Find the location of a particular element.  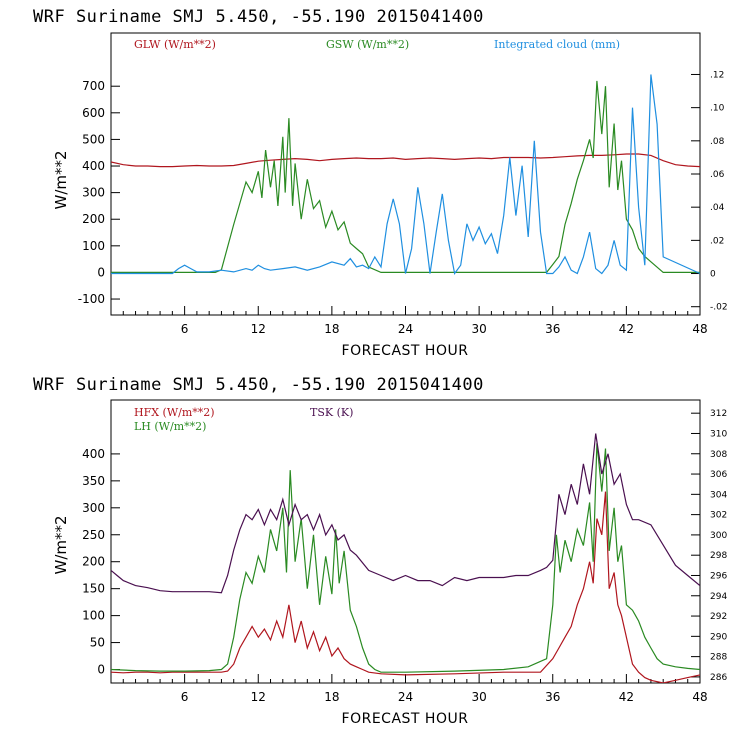

legend-hfx: HFX (W/m**2) is located at coordinates (174, 412).